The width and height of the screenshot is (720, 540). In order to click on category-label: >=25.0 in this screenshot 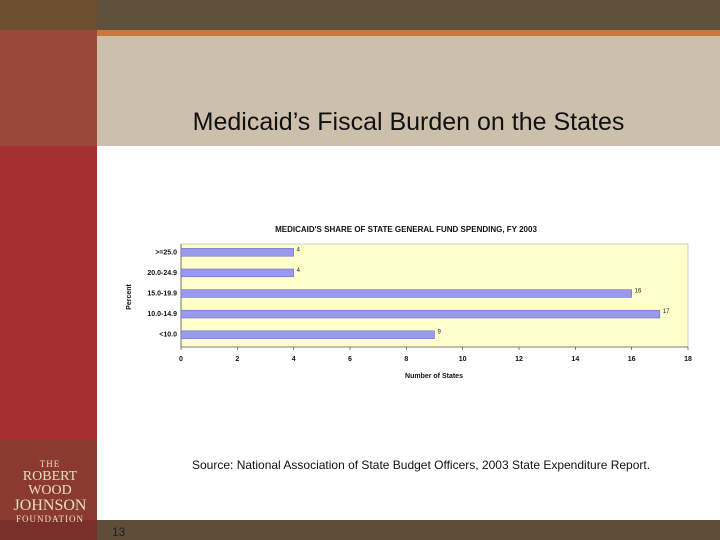, I will do `click(166, 252)`.